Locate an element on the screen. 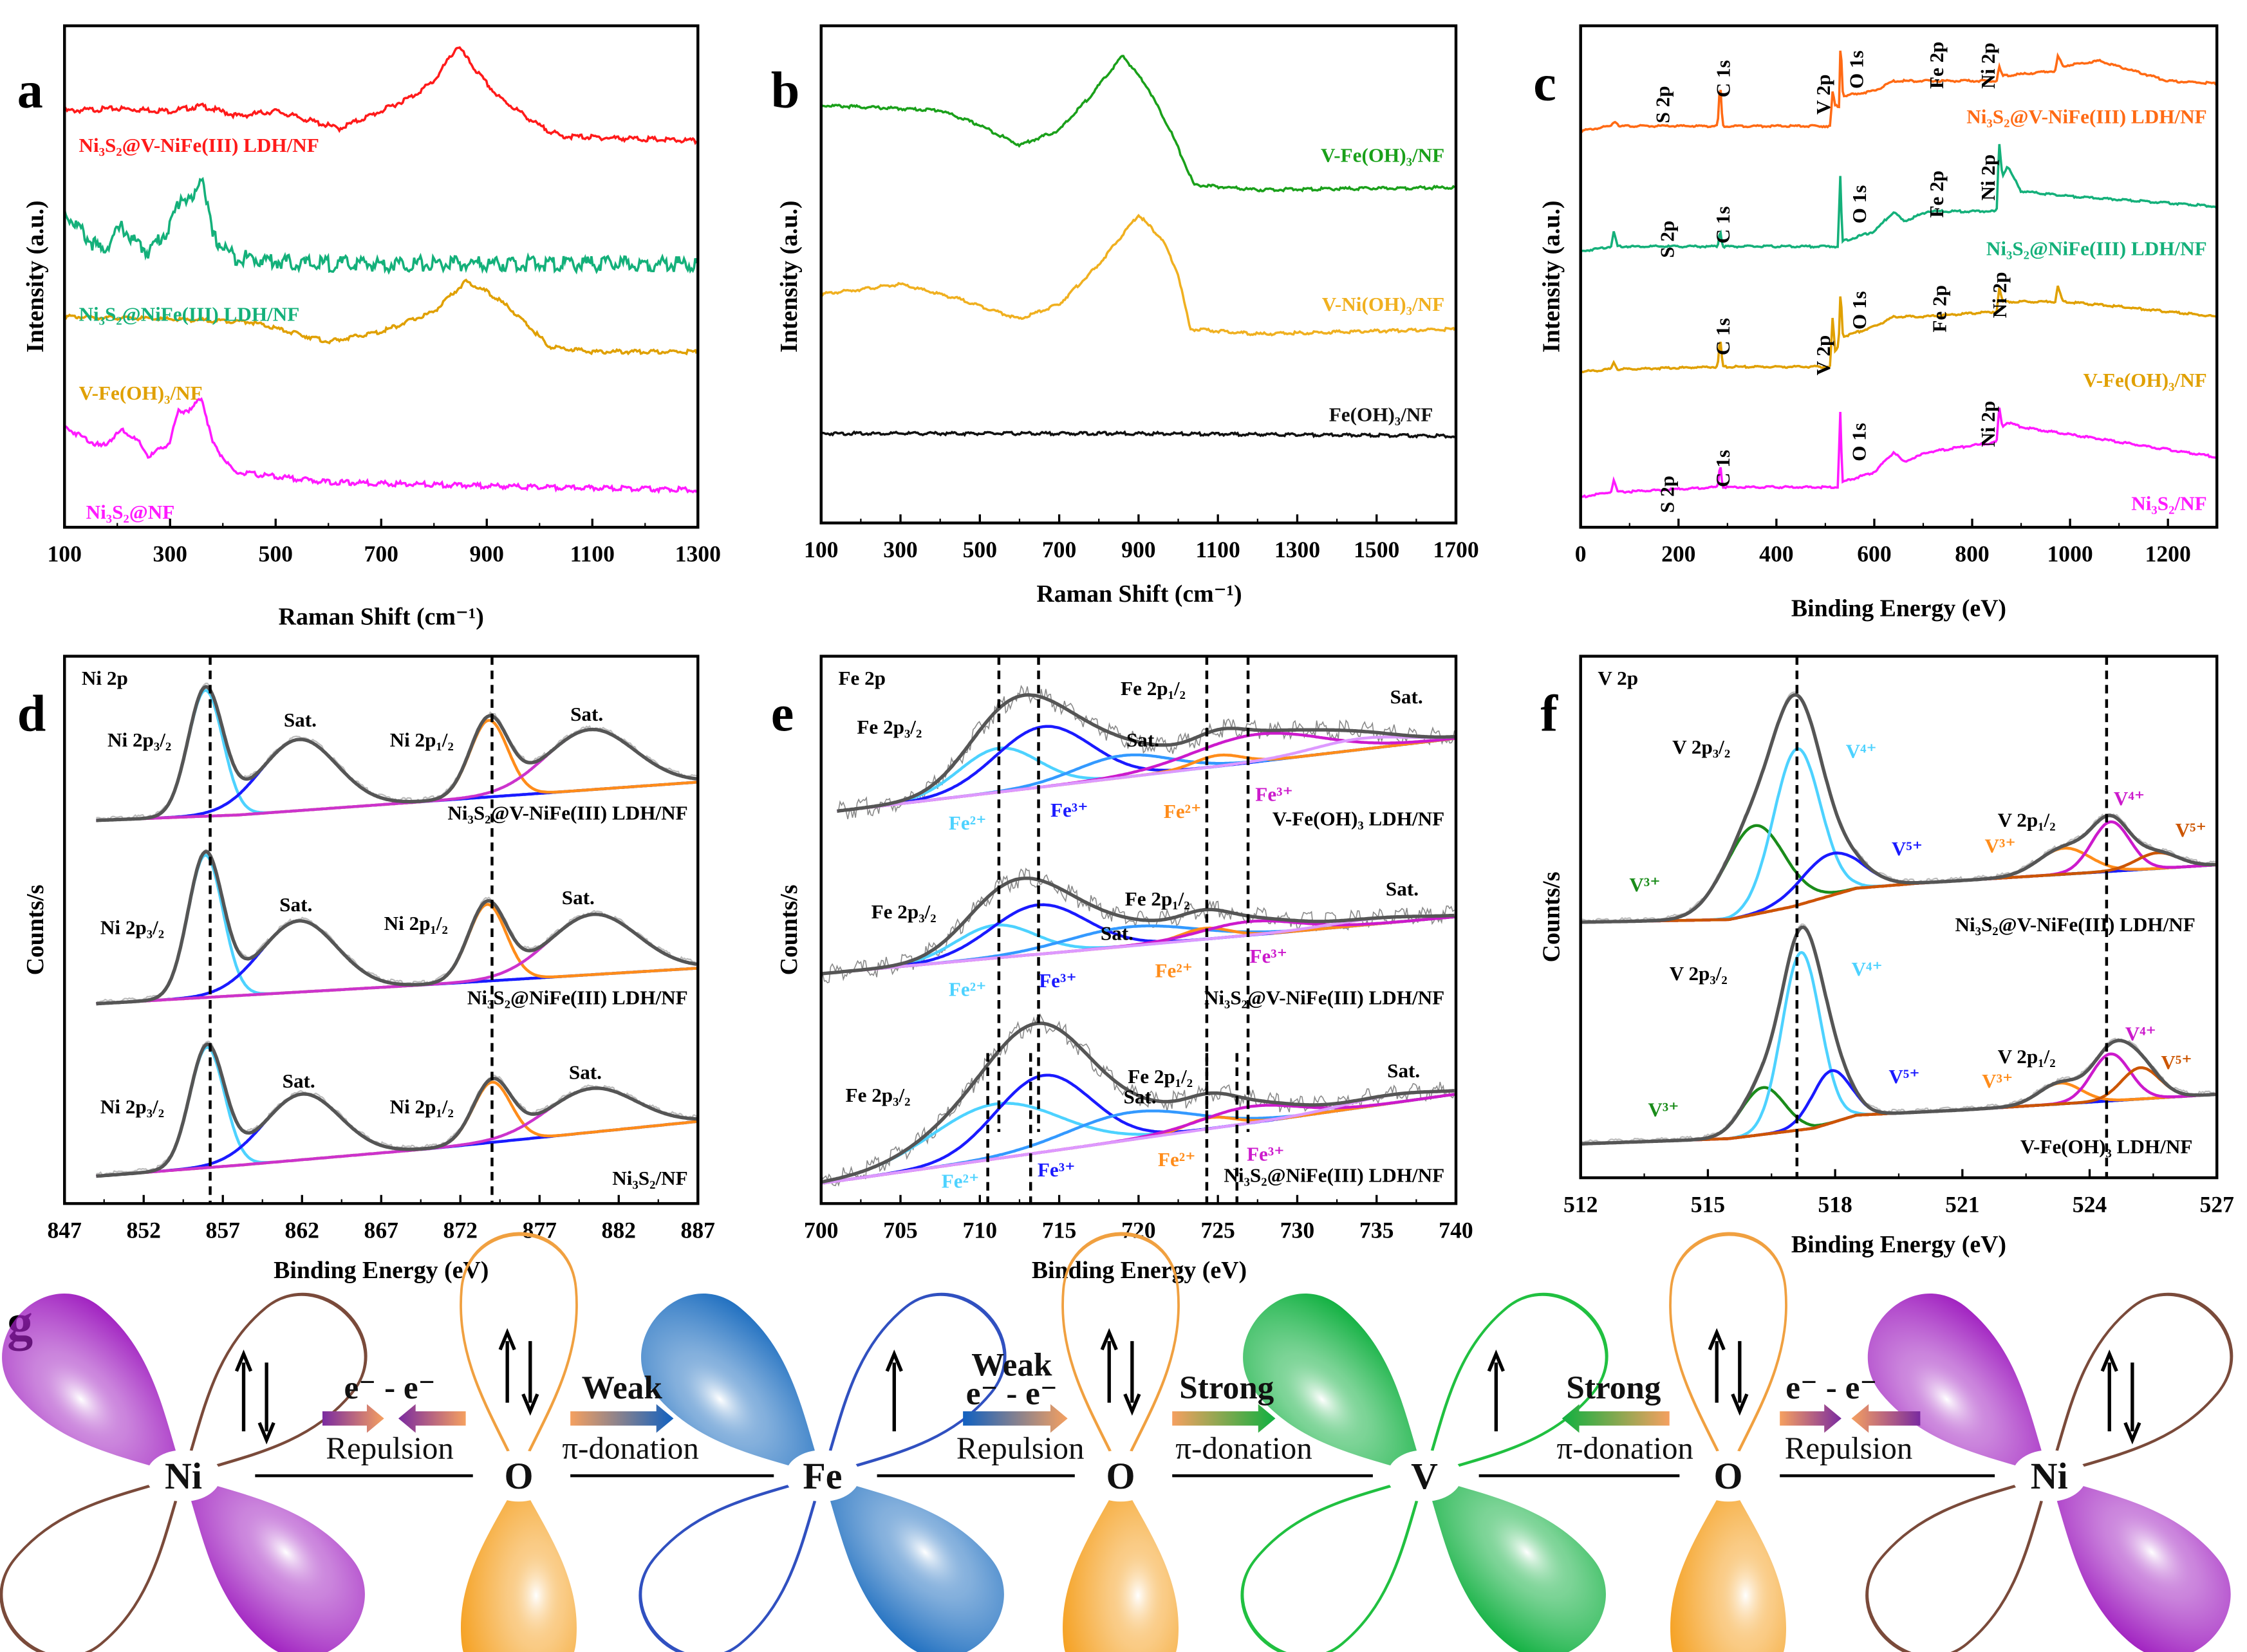  atom-symbol: Fe is located at coordinates (822, 1476).